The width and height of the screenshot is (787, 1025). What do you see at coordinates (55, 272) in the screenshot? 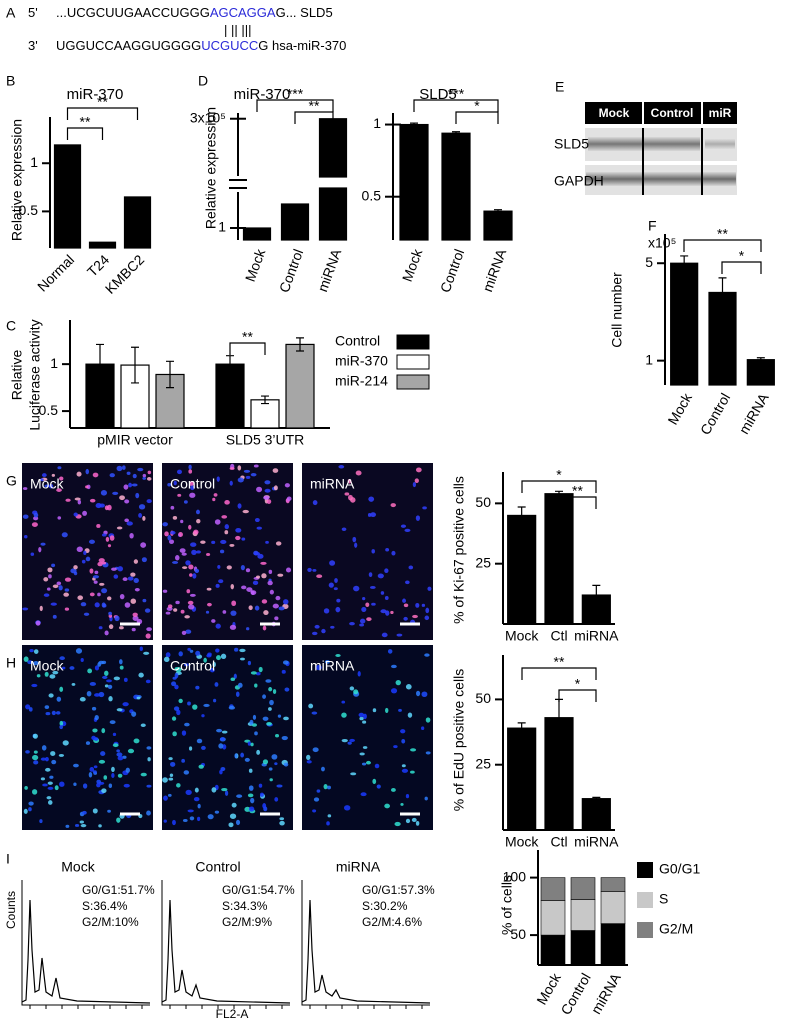
I see `x-tick-label: Normal` at bounding box center [55, 272].